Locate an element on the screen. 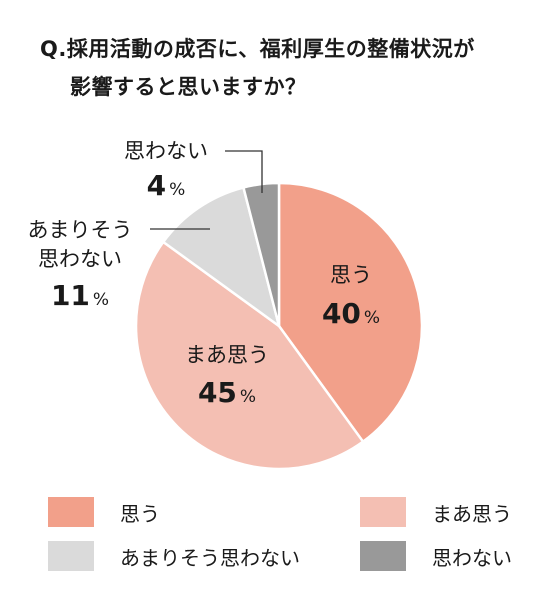 This screenshot has width=560, height=610. slice-value-omowanai: 4% is located at coordinates (166, 185).